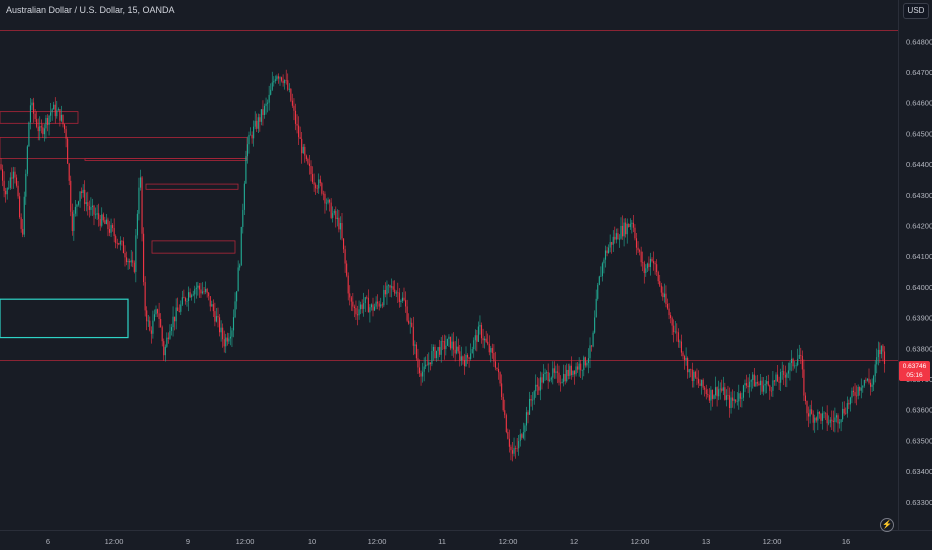 The height and width of the screenshot is (550, 932). What do you see at coordinates (114, 541) in the screenshot?
I see `x-tick-label: 12:00` at bounding box center [114, 541].